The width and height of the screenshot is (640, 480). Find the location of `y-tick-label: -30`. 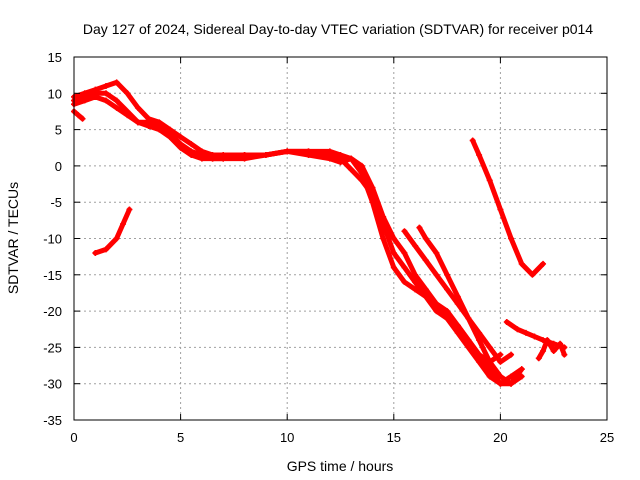

y-tick-label: -30 is located at coordinates (52, 384).